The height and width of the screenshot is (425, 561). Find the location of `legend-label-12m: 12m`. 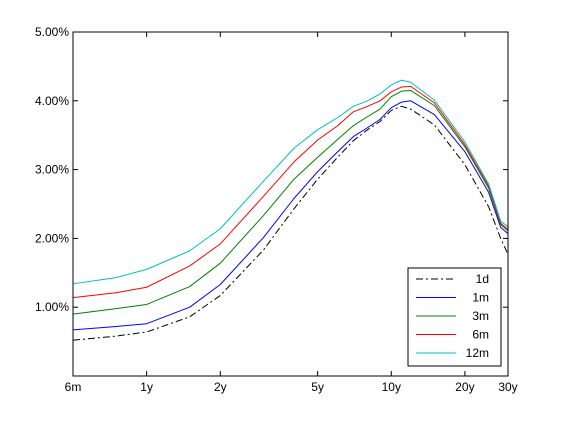

legend-label-12m: 12m is located at coordinates (477, 353).